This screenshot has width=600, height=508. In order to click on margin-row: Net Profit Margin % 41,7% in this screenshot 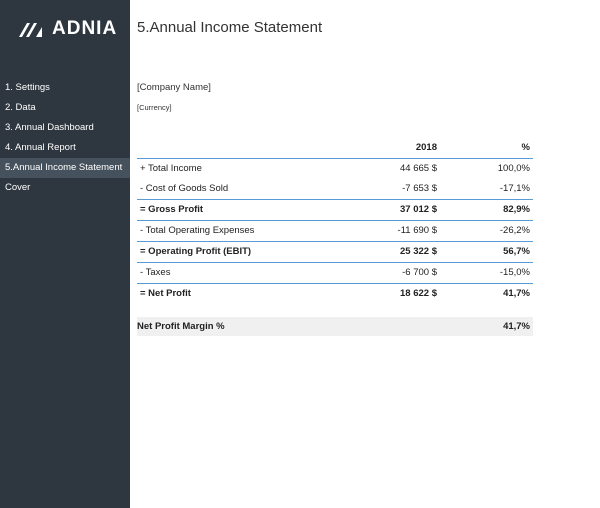, I will do `click(335, 326)`.